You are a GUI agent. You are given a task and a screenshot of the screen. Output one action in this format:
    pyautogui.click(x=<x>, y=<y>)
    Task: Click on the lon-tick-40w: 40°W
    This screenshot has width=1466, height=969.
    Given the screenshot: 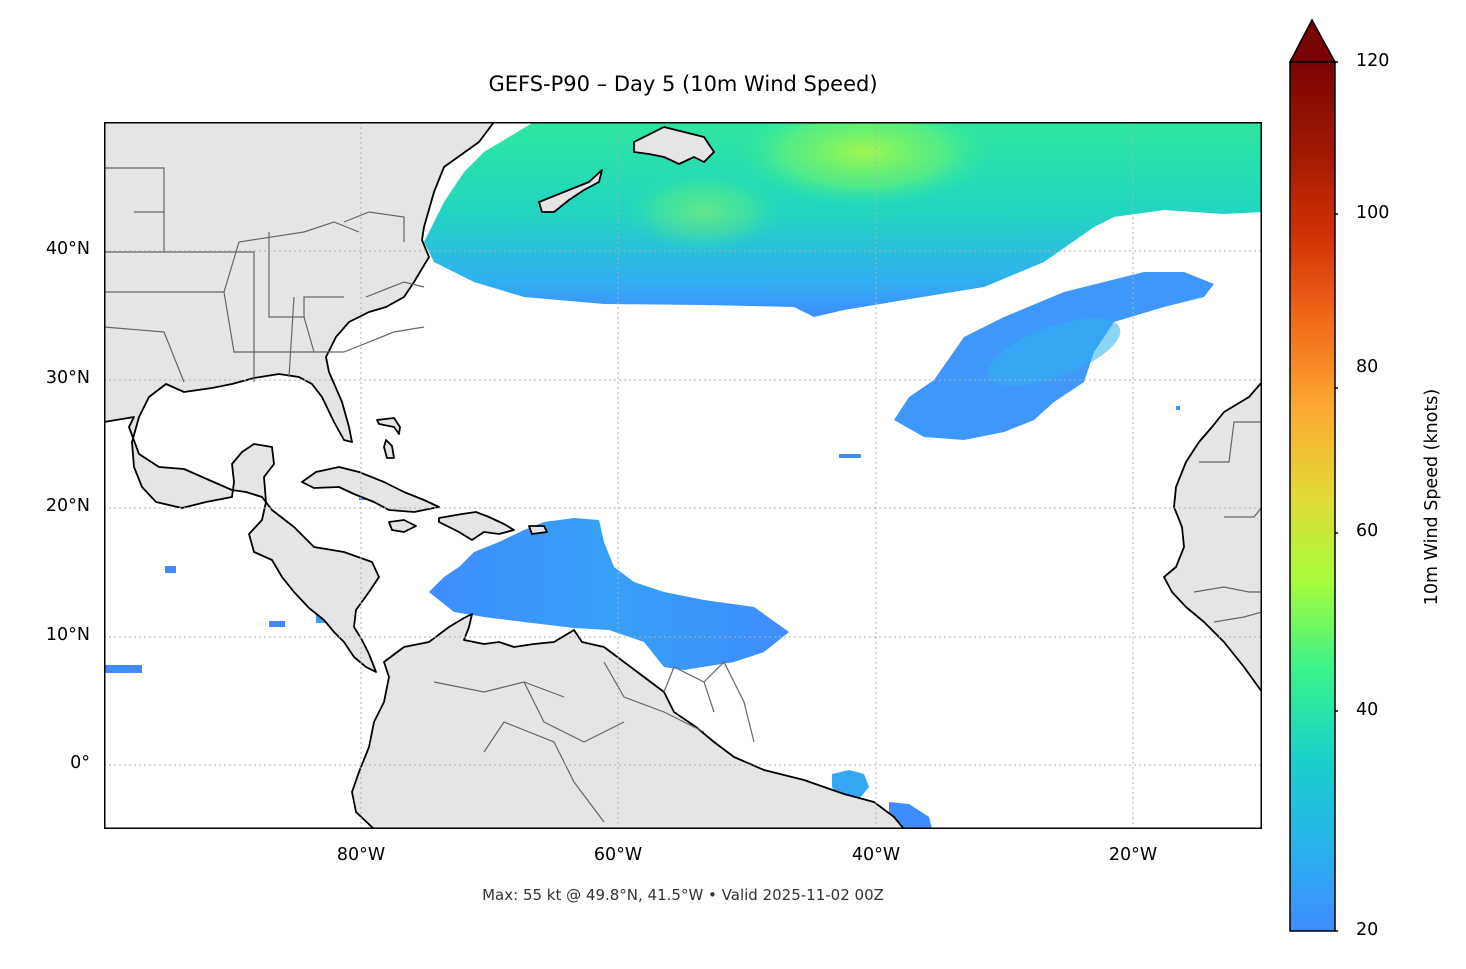 What is the action you would take?
    pyautogui.click(x=876, y=855)
    